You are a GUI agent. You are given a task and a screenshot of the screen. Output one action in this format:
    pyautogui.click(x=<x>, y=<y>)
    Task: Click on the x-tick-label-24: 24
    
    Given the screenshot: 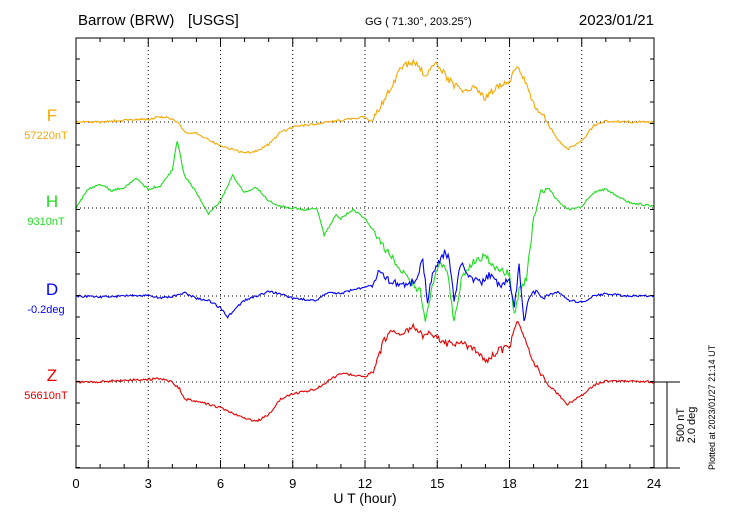 What is the action you would take?
    pyautogui.click(x=654, y=483)
    